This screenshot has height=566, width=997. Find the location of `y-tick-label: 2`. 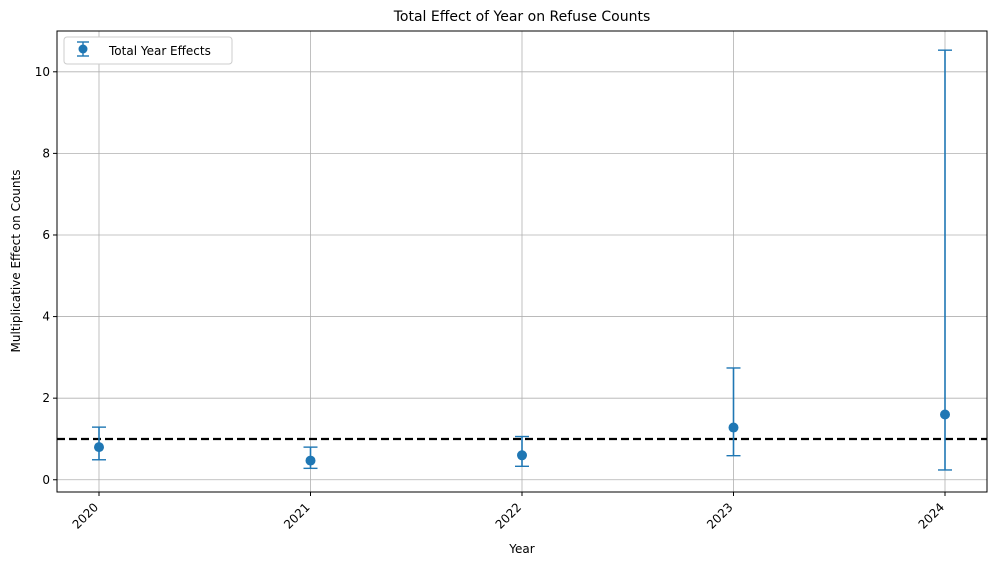

y-tick-label: 2 is located at coordinates (46, 398).